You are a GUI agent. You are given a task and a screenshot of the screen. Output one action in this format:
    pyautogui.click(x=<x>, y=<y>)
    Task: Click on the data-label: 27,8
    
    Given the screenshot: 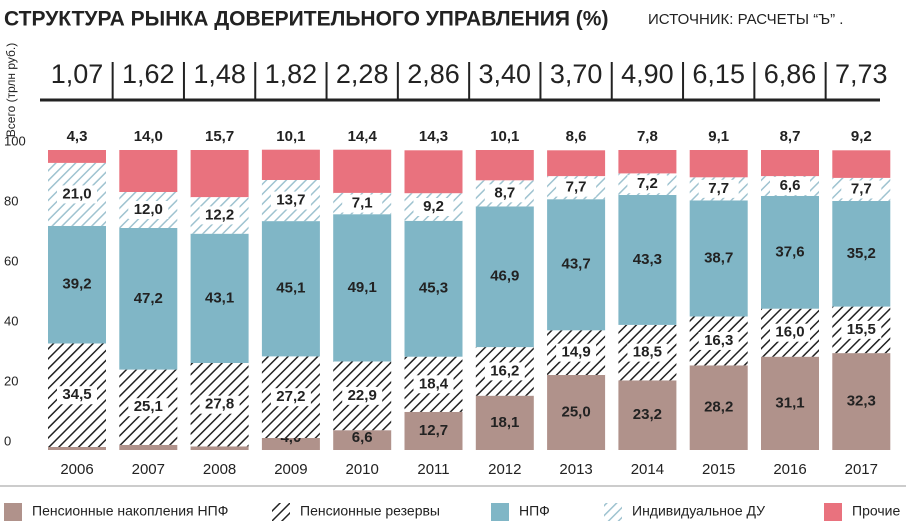 What is the action you would take?
    pyautogui.click(x=219, y=404)
    